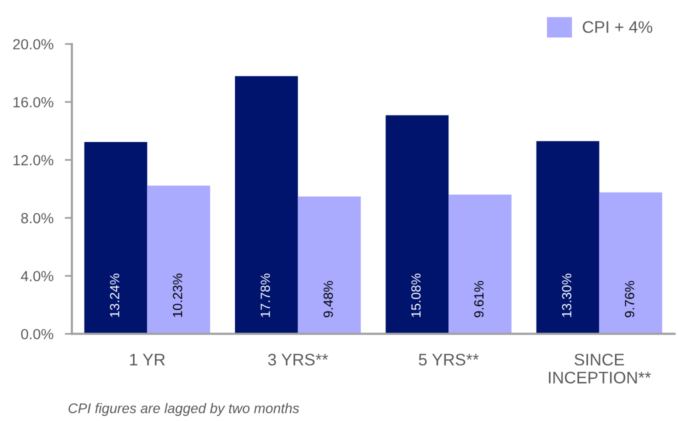 The width and height of the screenshot is (678, 421). I want to click on x-tick-label: 1 YR, so click(147, 360).